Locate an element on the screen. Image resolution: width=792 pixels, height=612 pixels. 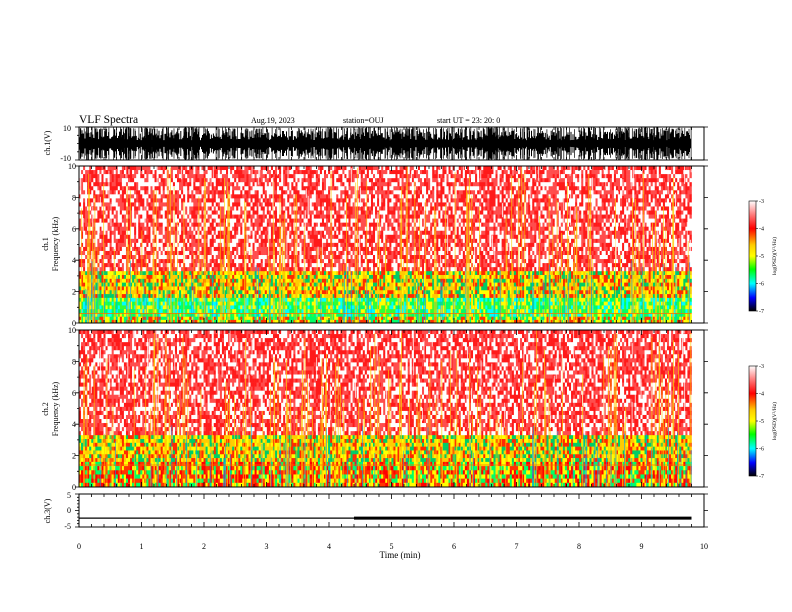
time-tick-label: 10 is located at coordinates (704, 546).